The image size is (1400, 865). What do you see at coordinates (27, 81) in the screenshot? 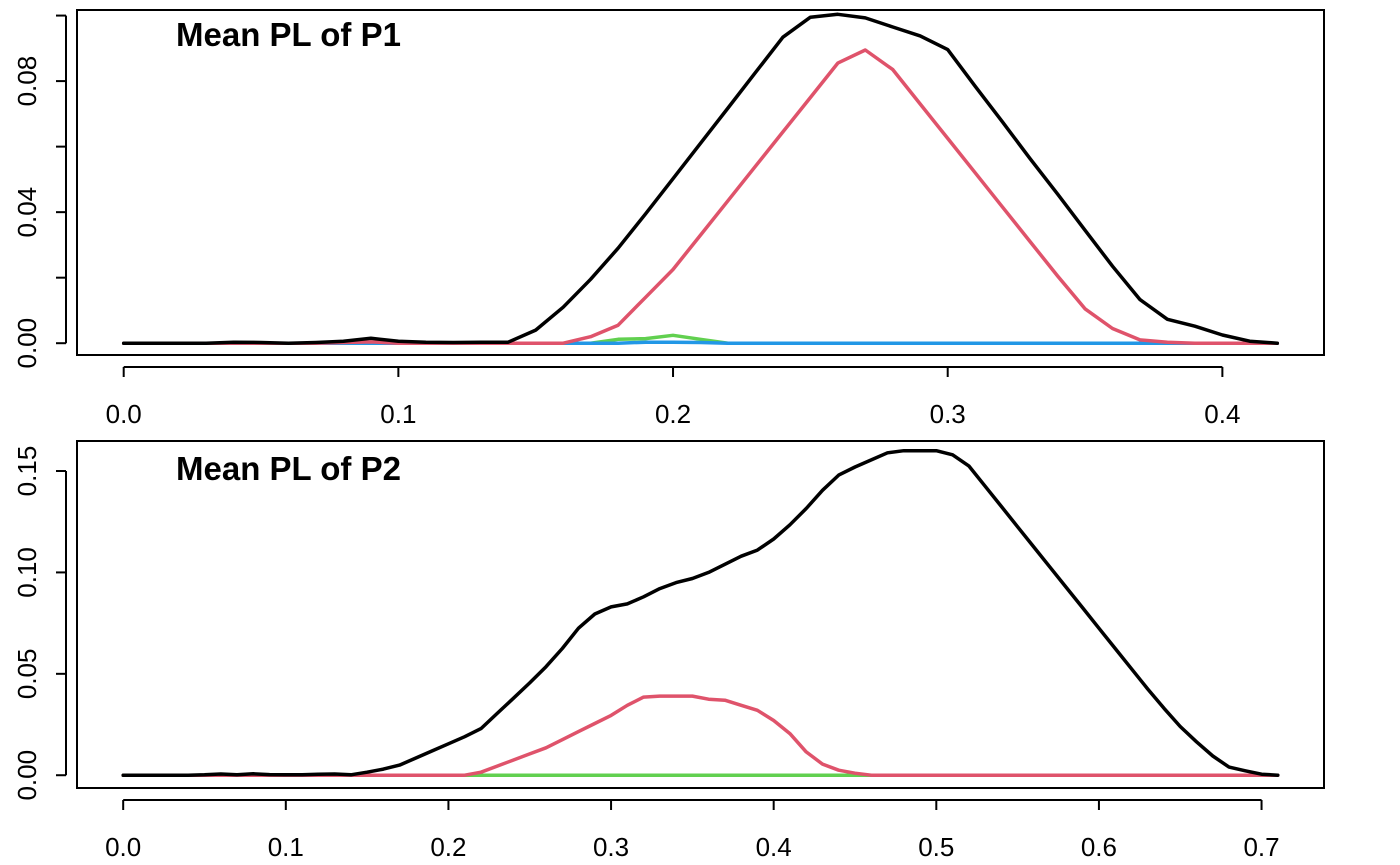
I see `y-tick-label: 0.08` at bounding box center [27, 81].